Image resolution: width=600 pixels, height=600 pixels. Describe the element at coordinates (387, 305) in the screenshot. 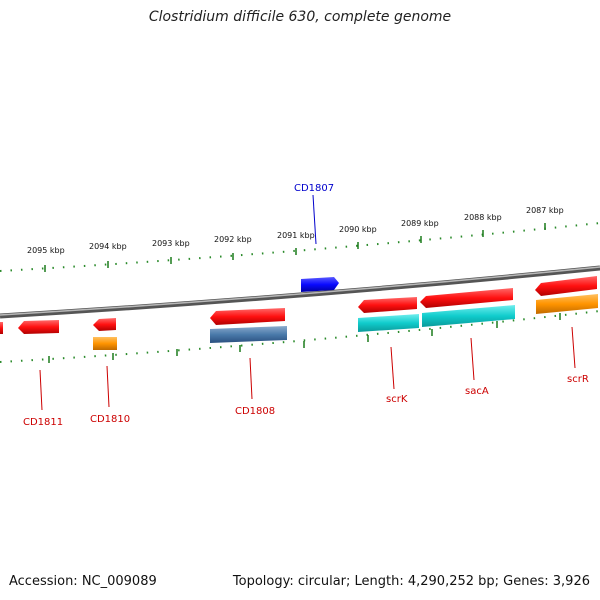

I see `gene-scrk-arrow` at that location.